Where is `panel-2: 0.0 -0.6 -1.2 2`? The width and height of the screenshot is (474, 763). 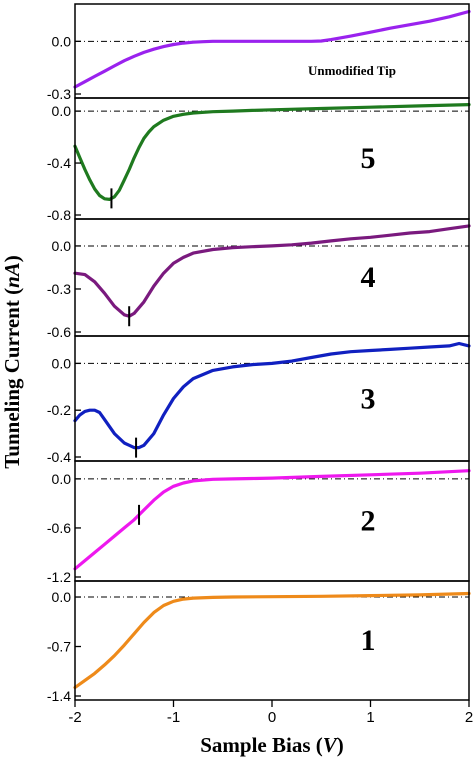
panel-2: 0.0 -0.6 -1.2 2 is located at coordinates (259, 522).